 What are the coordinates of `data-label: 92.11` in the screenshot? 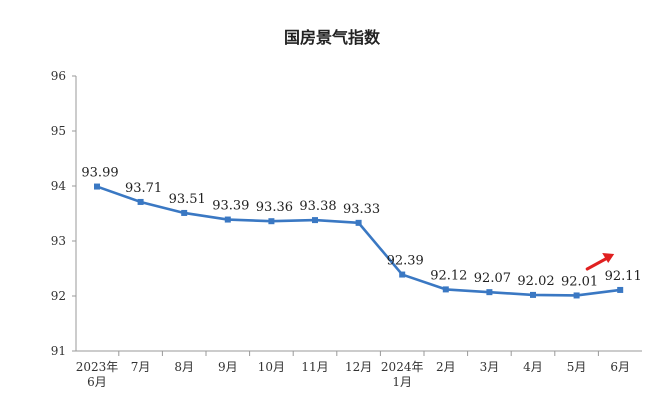 It's located at (623, 276).